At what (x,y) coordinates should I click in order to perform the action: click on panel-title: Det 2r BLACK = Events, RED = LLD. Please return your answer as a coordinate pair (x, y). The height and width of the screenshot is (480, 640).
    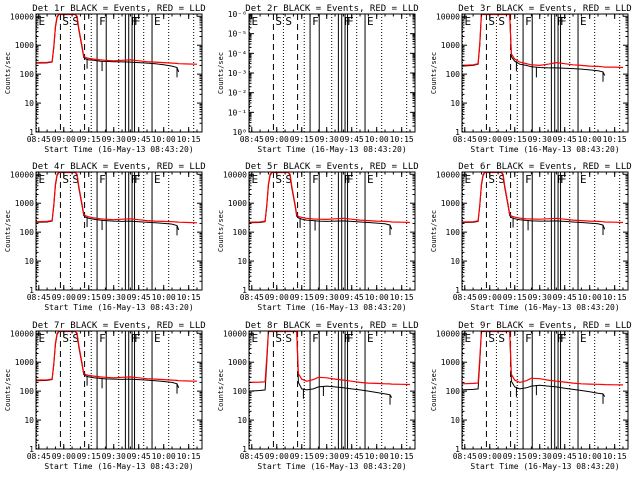
    Looking at the image, I should click on (331, 9).